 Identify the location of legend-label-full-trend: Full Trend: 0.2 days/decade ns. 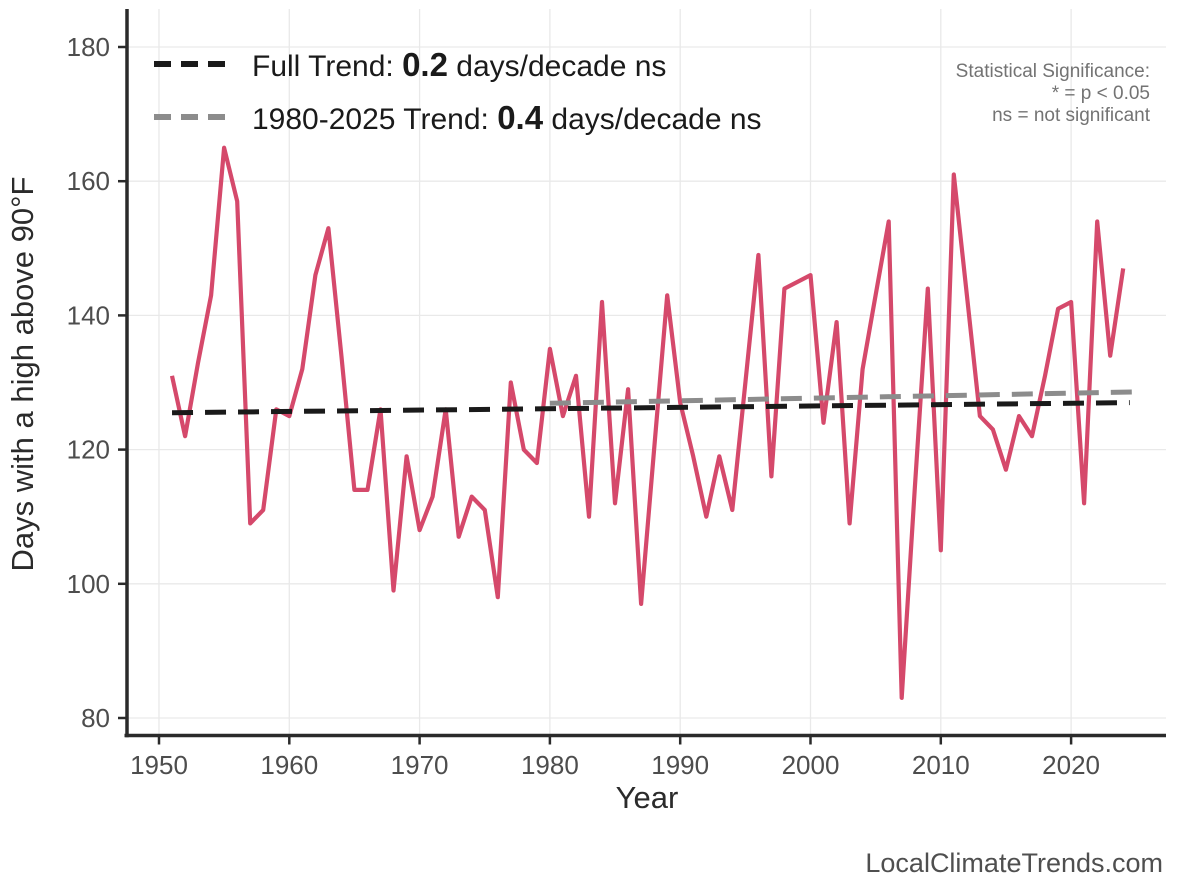
(459, 64).